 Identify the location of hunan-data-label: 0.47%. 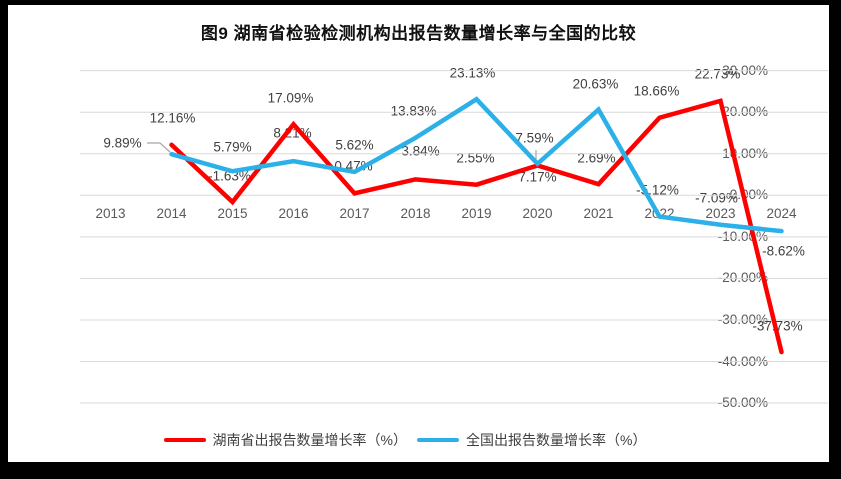
(353, 166).